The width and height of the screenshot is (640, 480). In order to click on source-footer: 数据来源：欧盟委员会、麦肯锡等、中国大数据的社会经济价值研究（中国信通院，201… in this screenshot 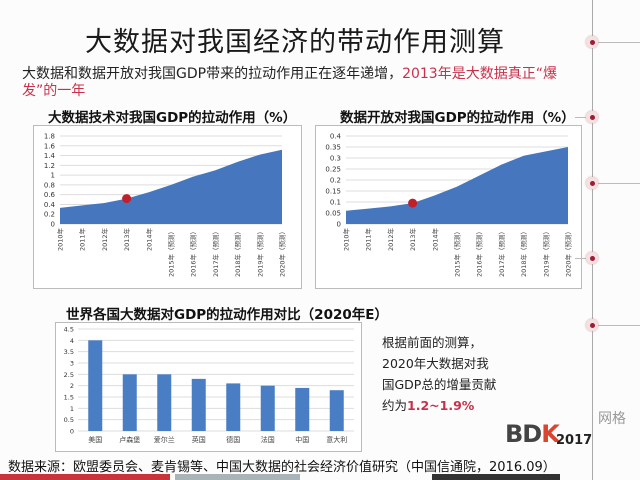, I will do `click(282, 467)`.